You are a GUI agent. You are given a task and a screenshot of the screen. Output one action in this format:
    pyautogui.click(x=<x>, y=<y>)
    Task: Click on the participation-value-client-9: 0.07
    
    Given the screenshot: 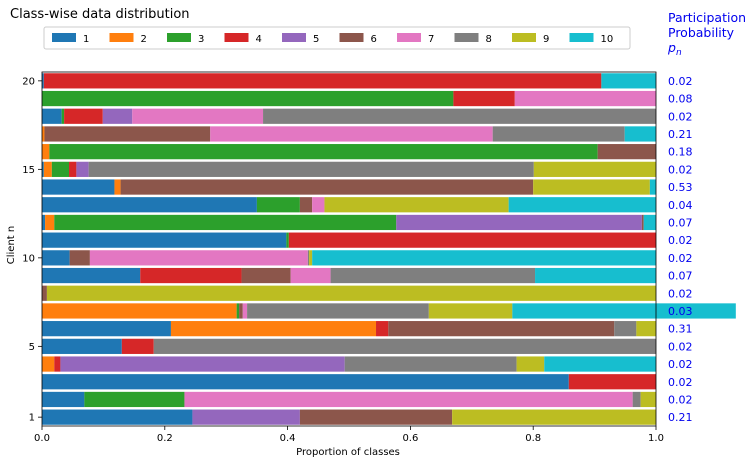 What is the action you would take?
    pyautogui.click(x=680, y=276)
    